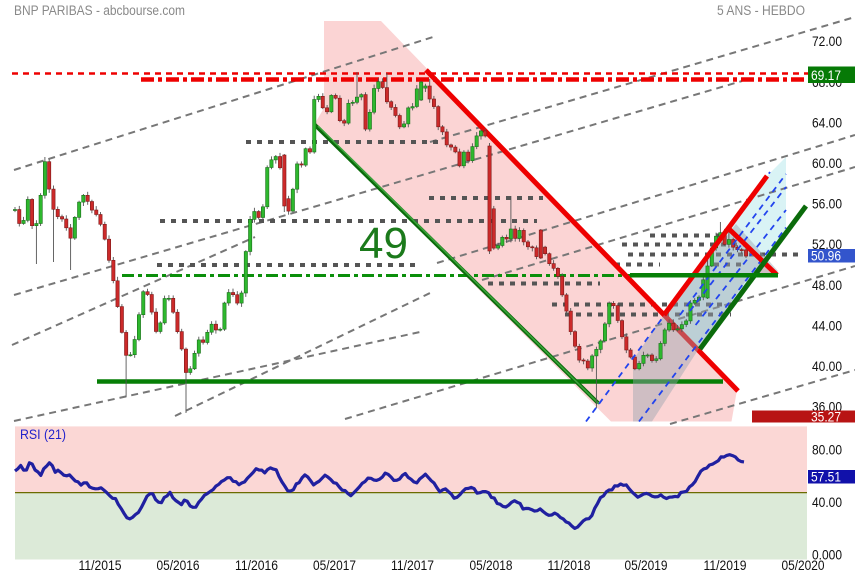 The width and height of the screenshot is (855, 585). I want to click on svg-text: 44.00, so click(827, 325).